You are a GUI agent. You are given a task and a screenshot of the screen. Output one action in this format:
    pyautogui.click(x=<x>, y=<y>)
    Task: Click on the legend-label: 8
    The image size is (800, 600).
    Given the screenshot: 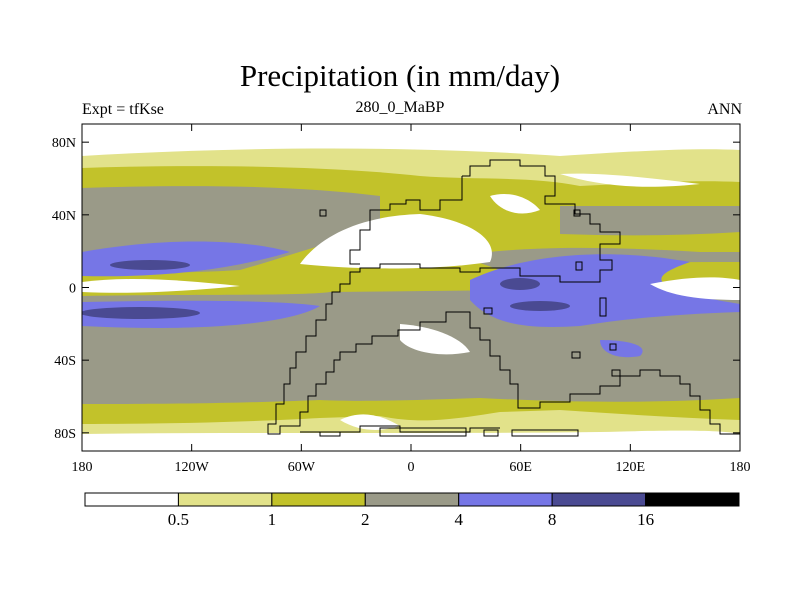 What is the action you would take?
    pyautogui.click(x=552, y=519)
    